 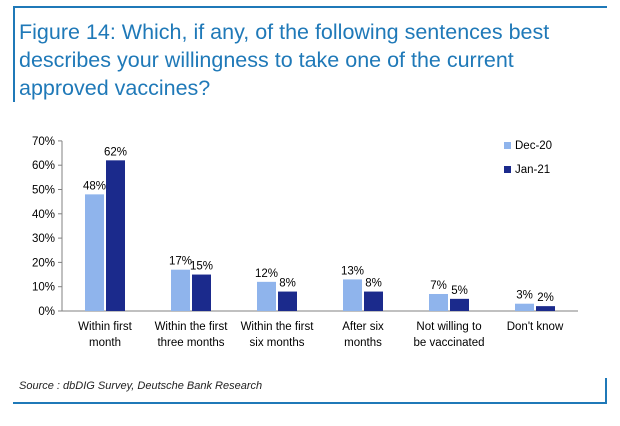 What do you see at coordinates (459, 291) in the screenshot?
I see `data-label: 5%` at bounding box center [459, 291].